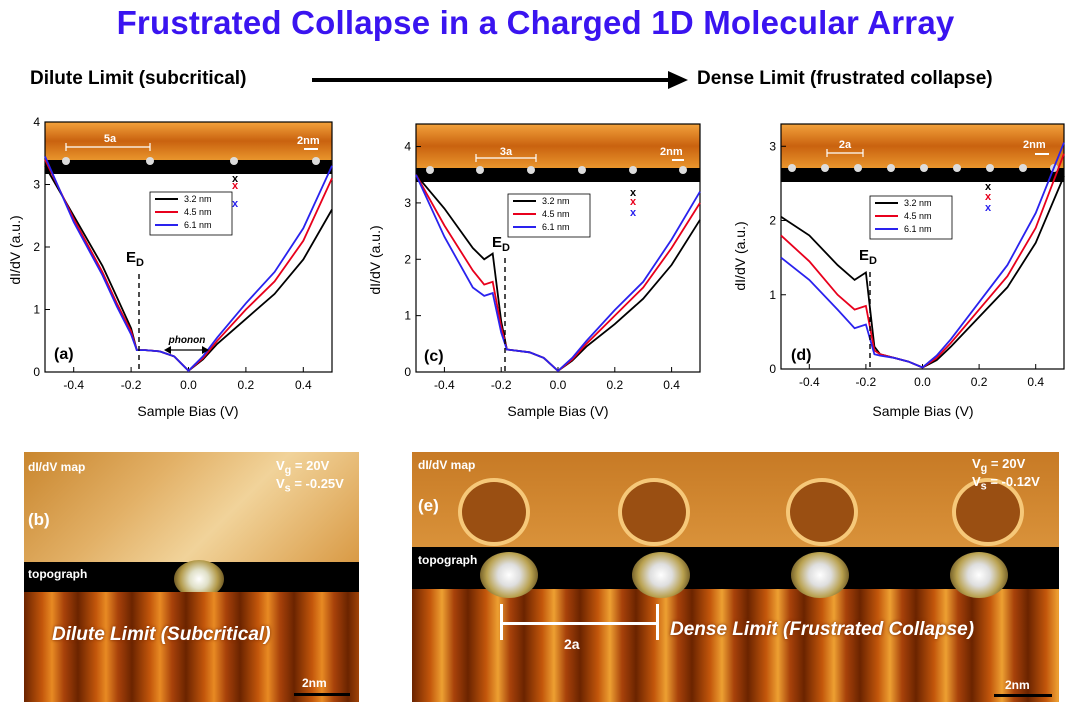 The width and height of the screenshot is (1071, 704). Describe the element at coordinates (198, 212) in the screenshot. I see `legend-entry-a-1: 4.5 nm` at that location.